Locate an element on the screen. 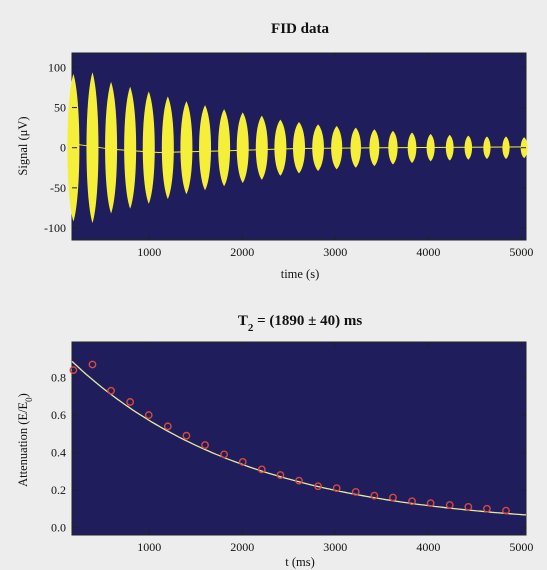  t2-title-main: T is located at coordinates (243, 321).